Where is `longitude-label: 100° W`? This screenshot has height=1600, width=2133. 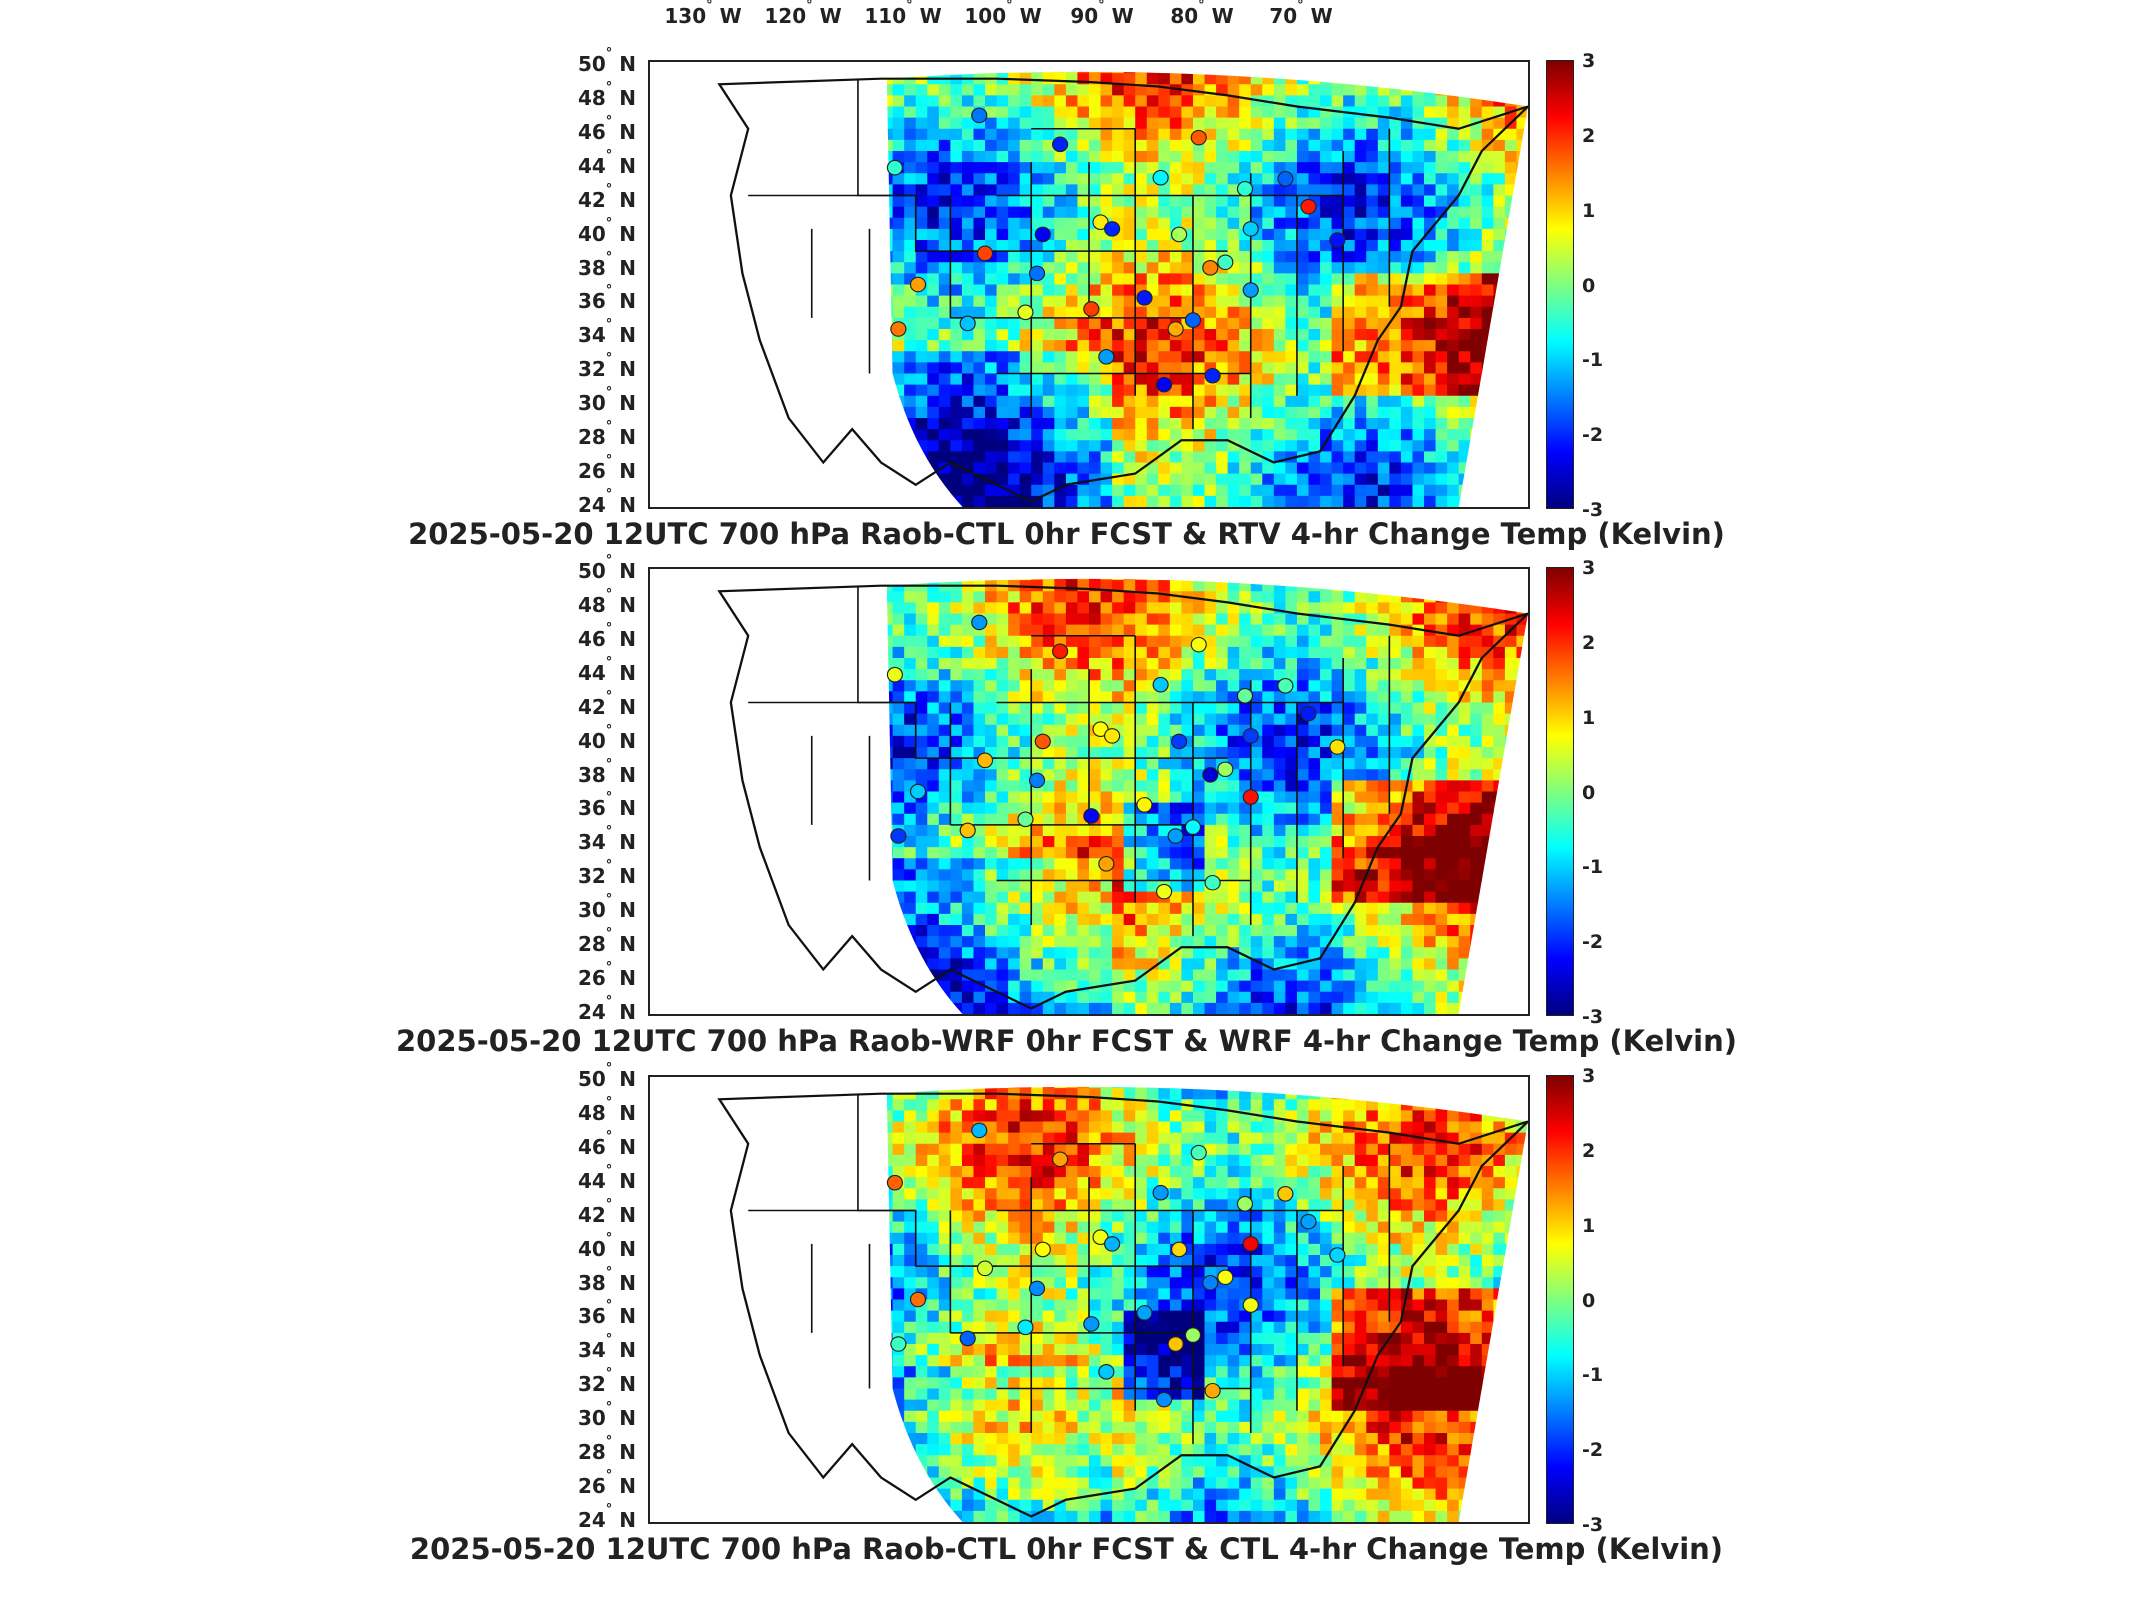
longitude-label: 100° W is located at coordinates (1003, 14).